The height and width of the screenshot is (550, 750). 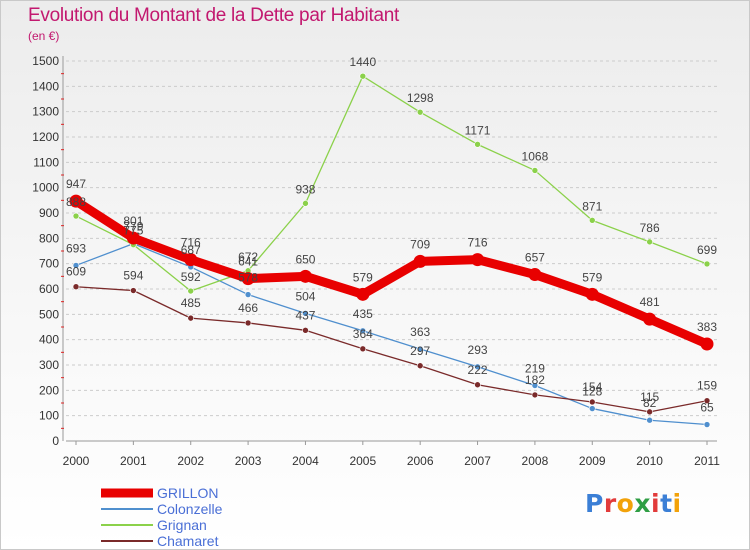 I want to click on x-tick-label: 2011, so click(x=707, y=461).